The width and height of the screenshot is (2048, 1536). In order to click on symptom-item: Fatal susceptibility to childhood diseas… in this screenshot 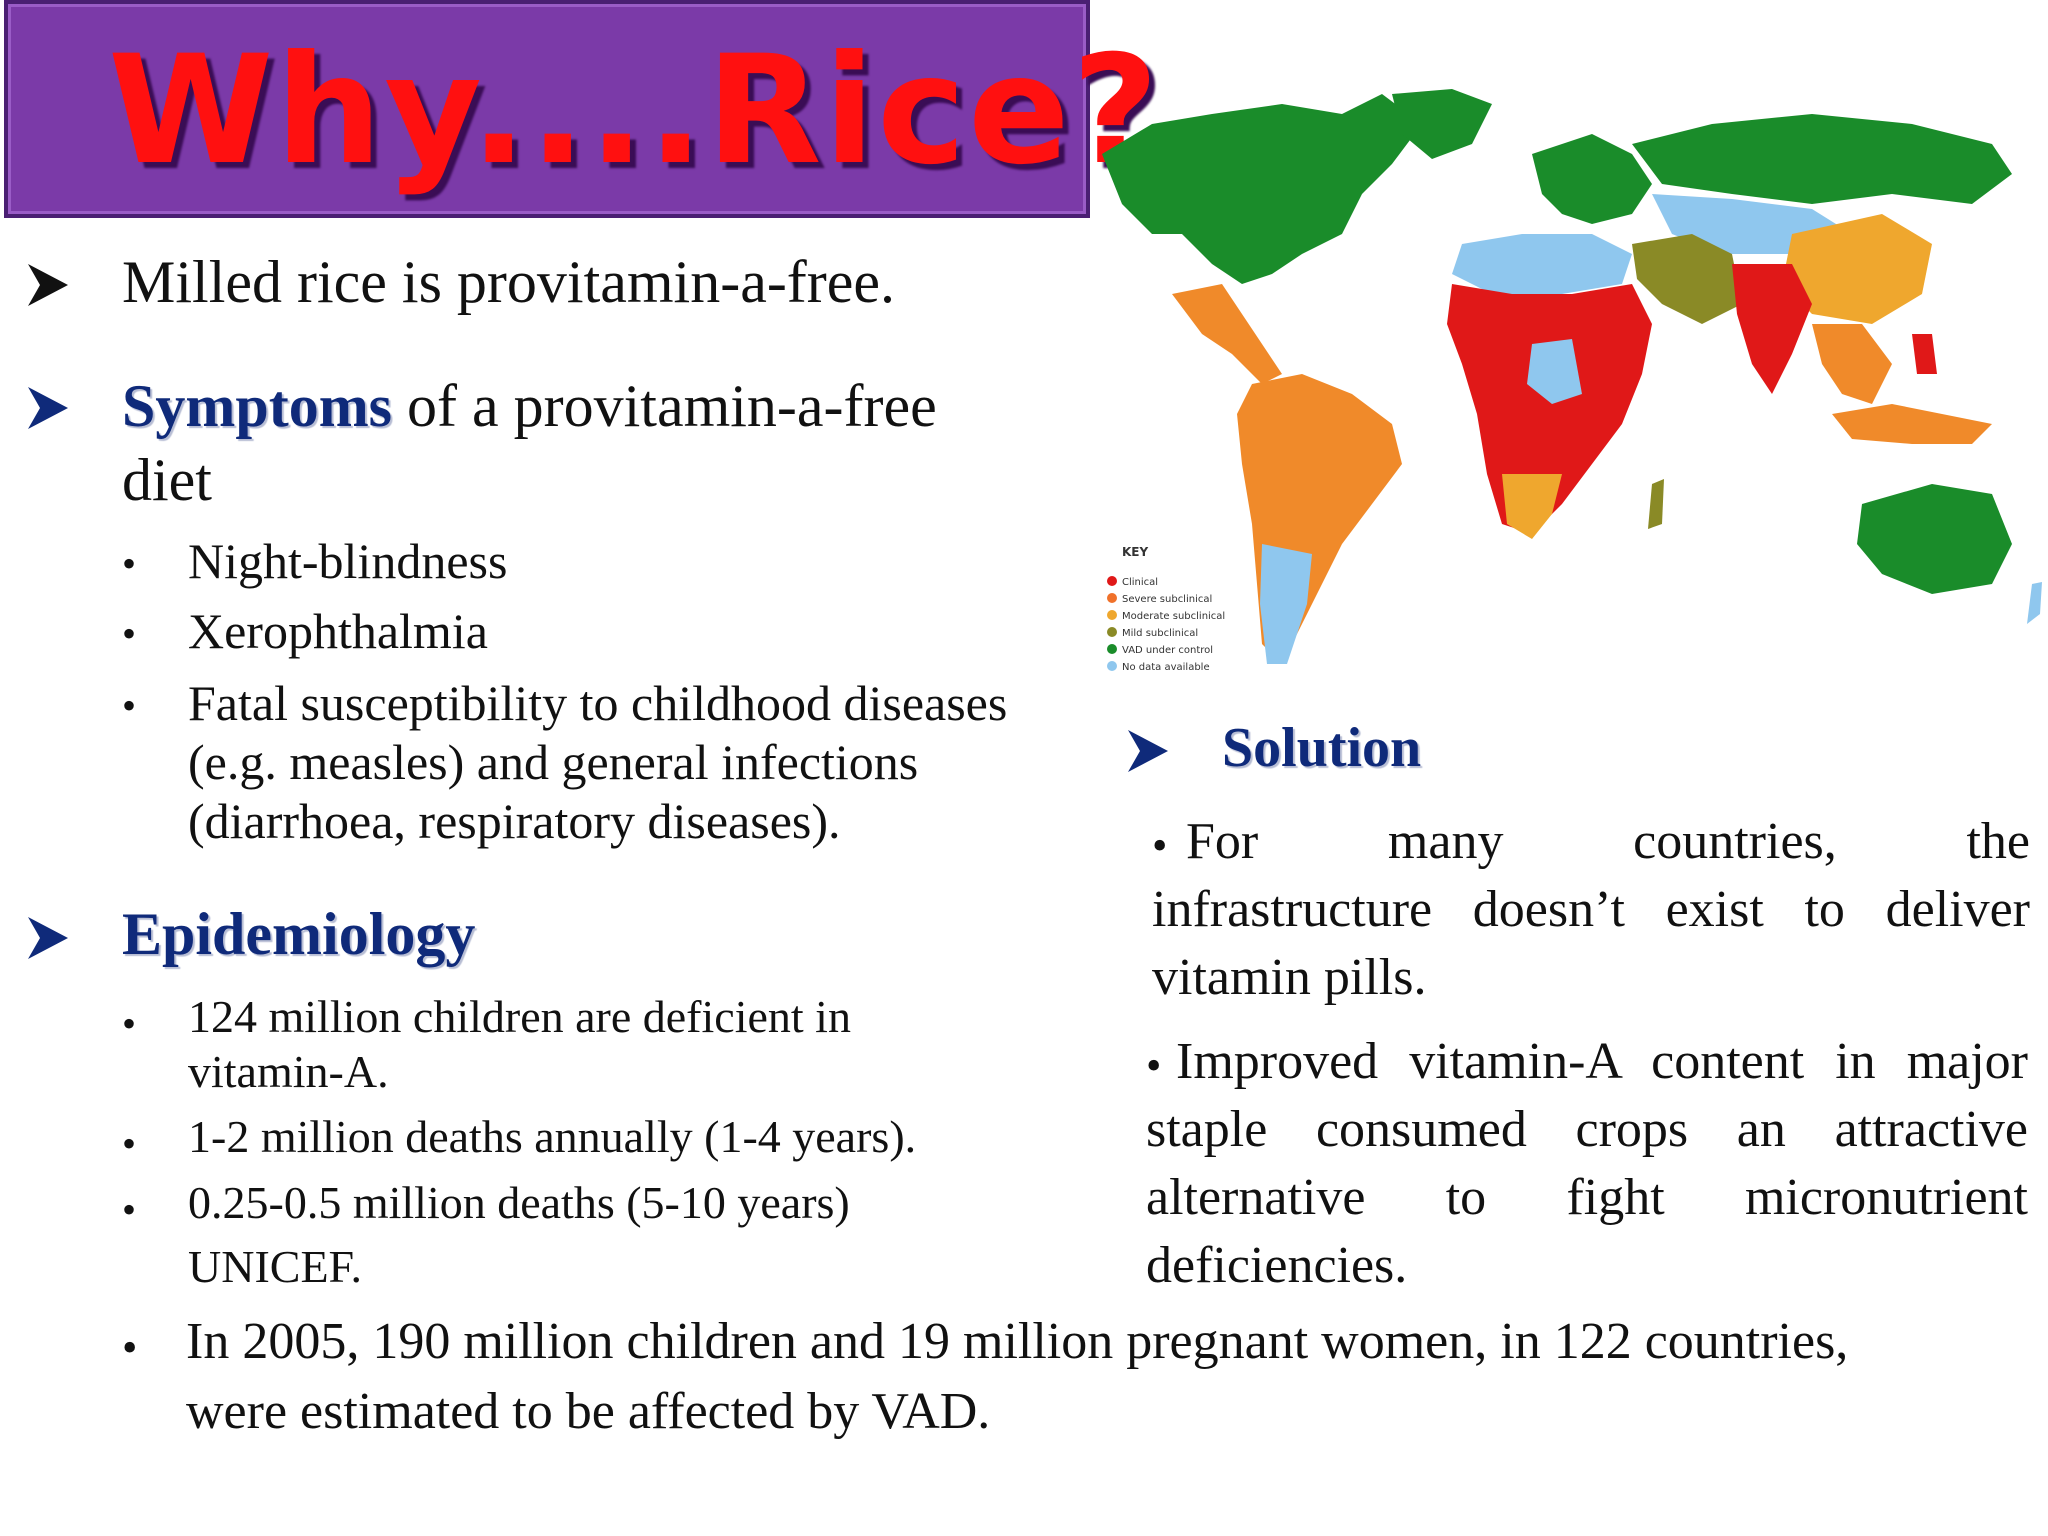, I will do `click(598, 703)`.